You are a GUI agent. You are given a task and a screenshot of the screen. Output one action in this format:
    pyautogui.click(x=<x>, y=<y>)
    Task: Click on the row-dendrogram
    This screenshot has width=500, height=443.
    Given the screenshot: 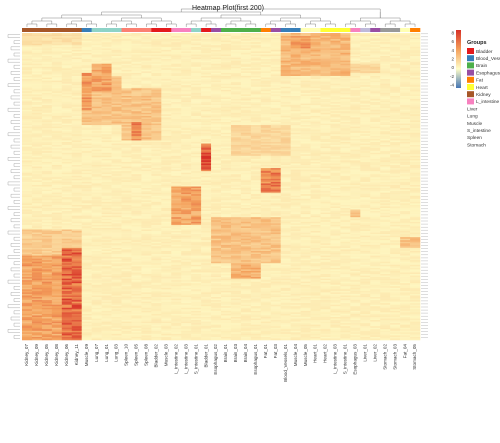 What is the action you would take?
    pyautogui.click(x=14, y=187)
    